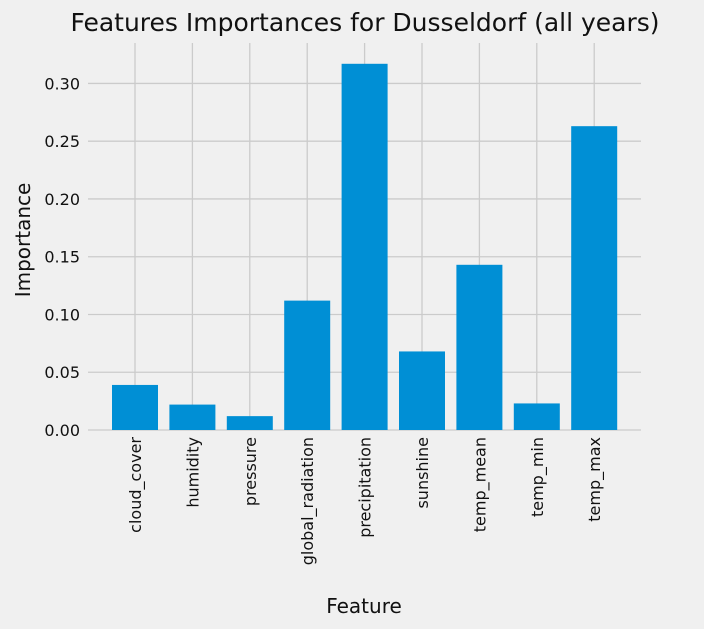 Image resolution: width=704 pixels, height=629 pixels. Describe the element at coordinates (62, 83) in the screenshot. I see `y-tick-label: 0.30` at that location.